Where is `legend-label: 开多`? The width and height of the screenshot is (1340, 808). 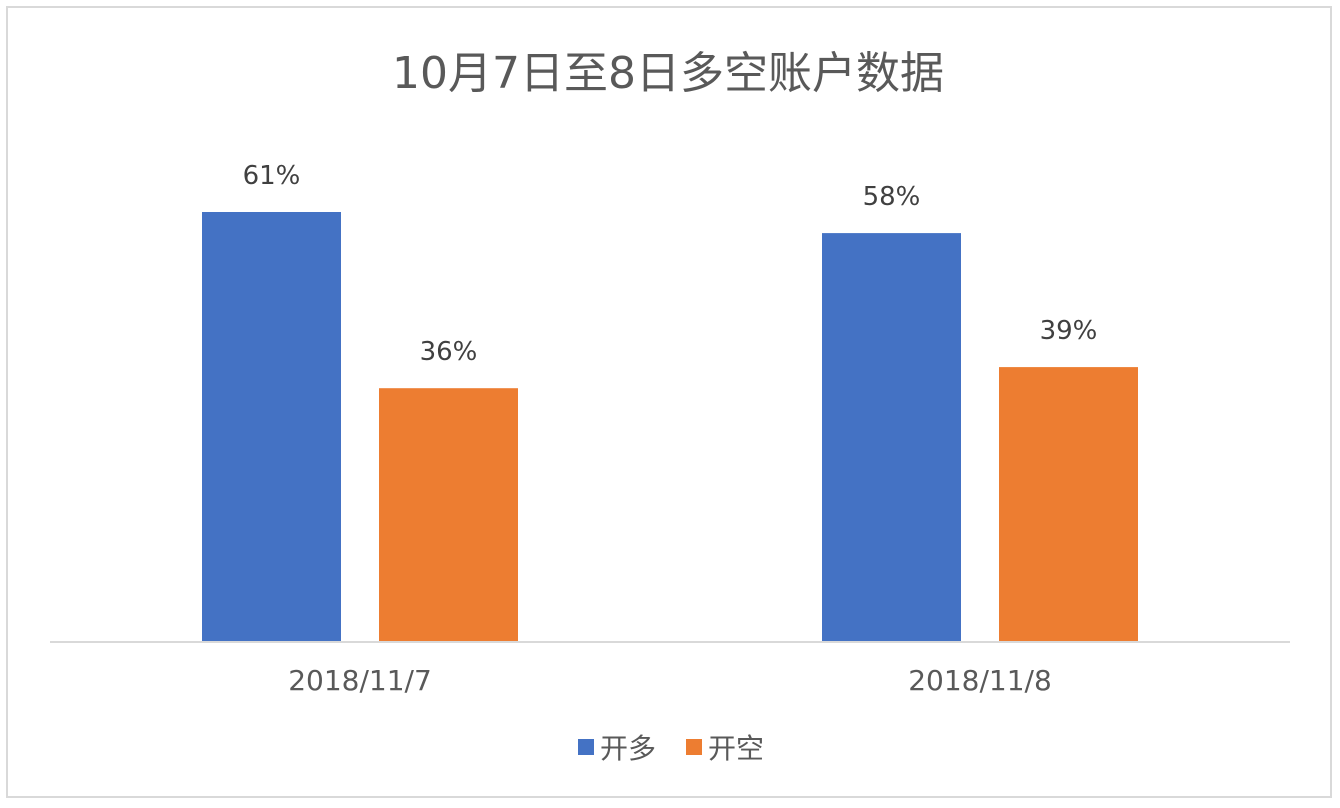 legend-label: 开多 is located at coordinates (628, 748).